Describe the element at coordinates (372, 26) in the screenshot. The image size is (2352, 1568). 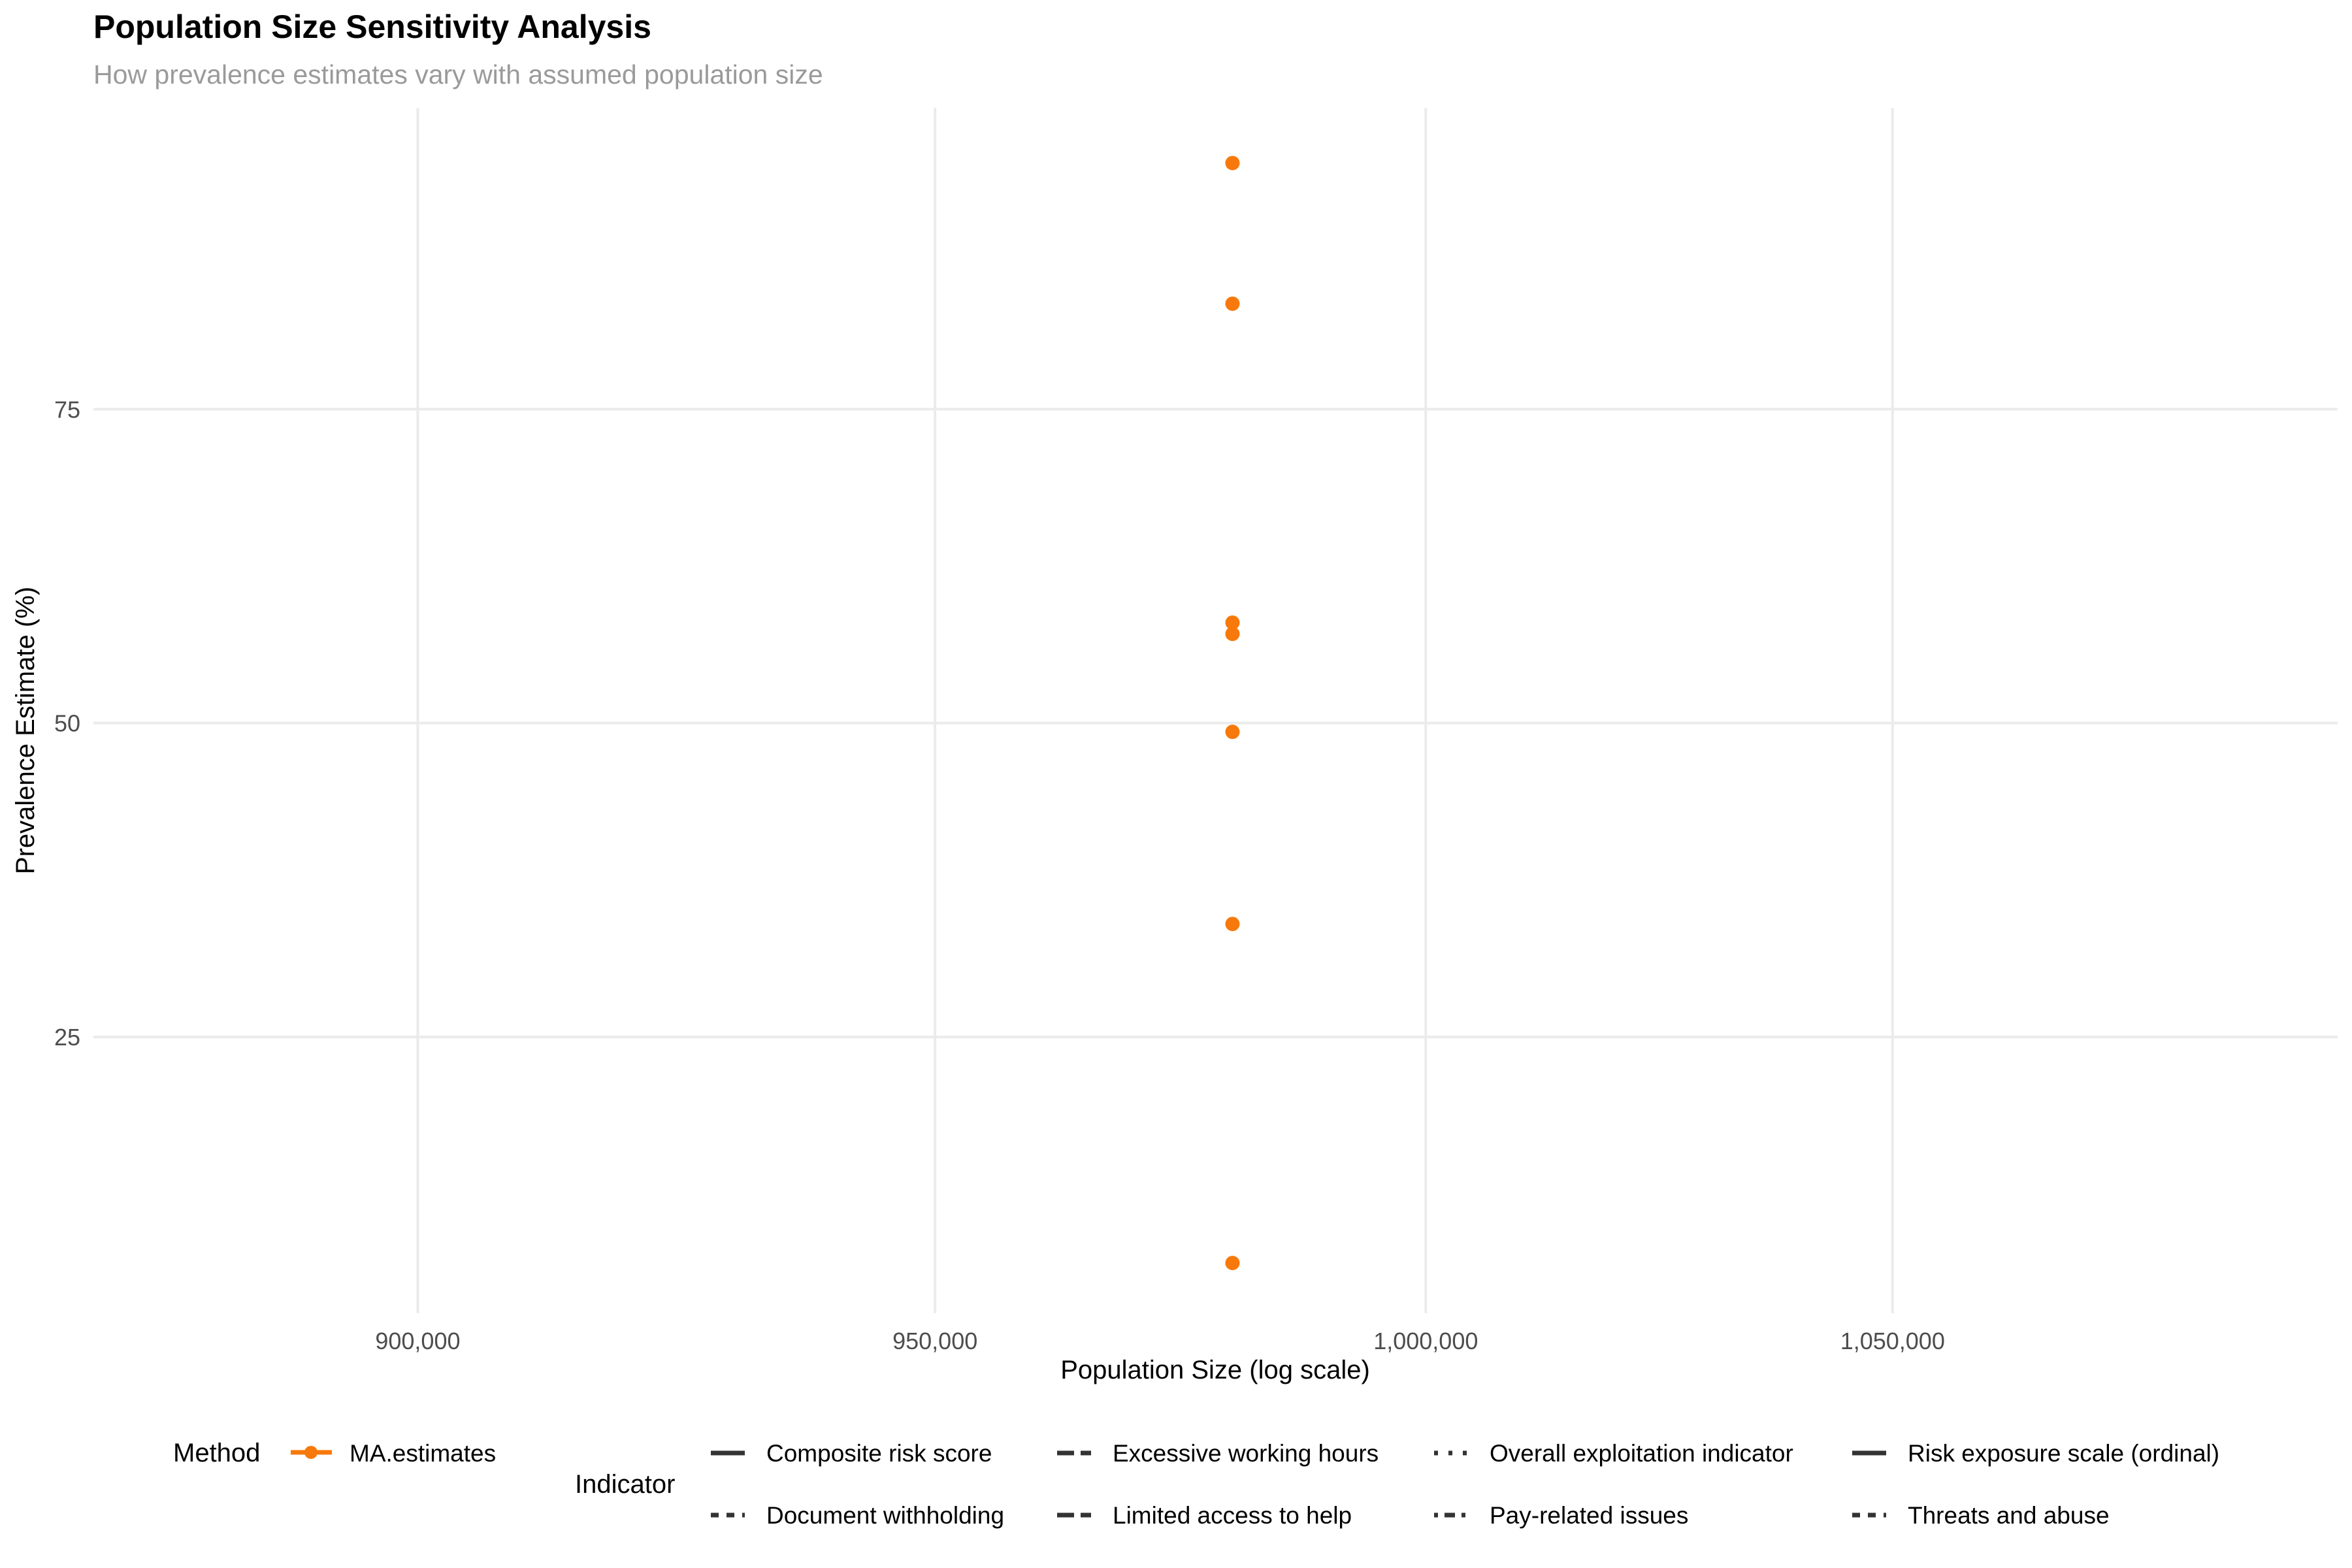
I see `chart-title: Population Size Sensitivity Analysis` at that location.